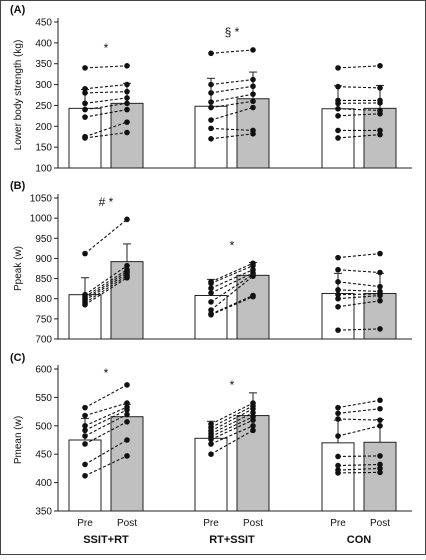  What do you see at coordinates (43, 426) in the screenshot?
I see `y-tick-label: 500` at bounding box center [43, 426].